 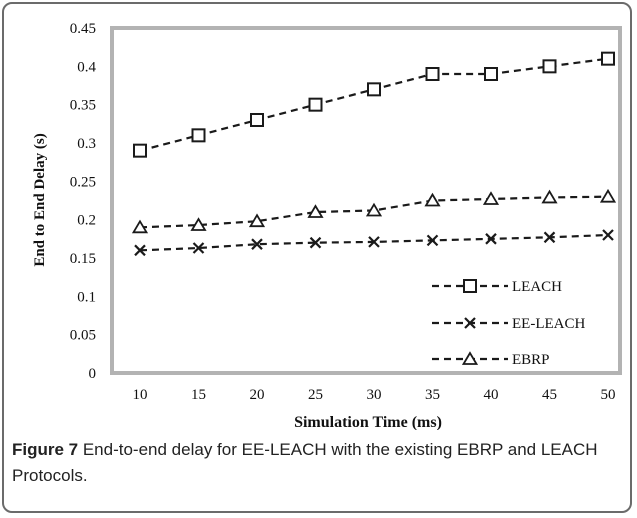 I want to click on y-axis-title: End to End Delay (s), so click(x=40, y=199).